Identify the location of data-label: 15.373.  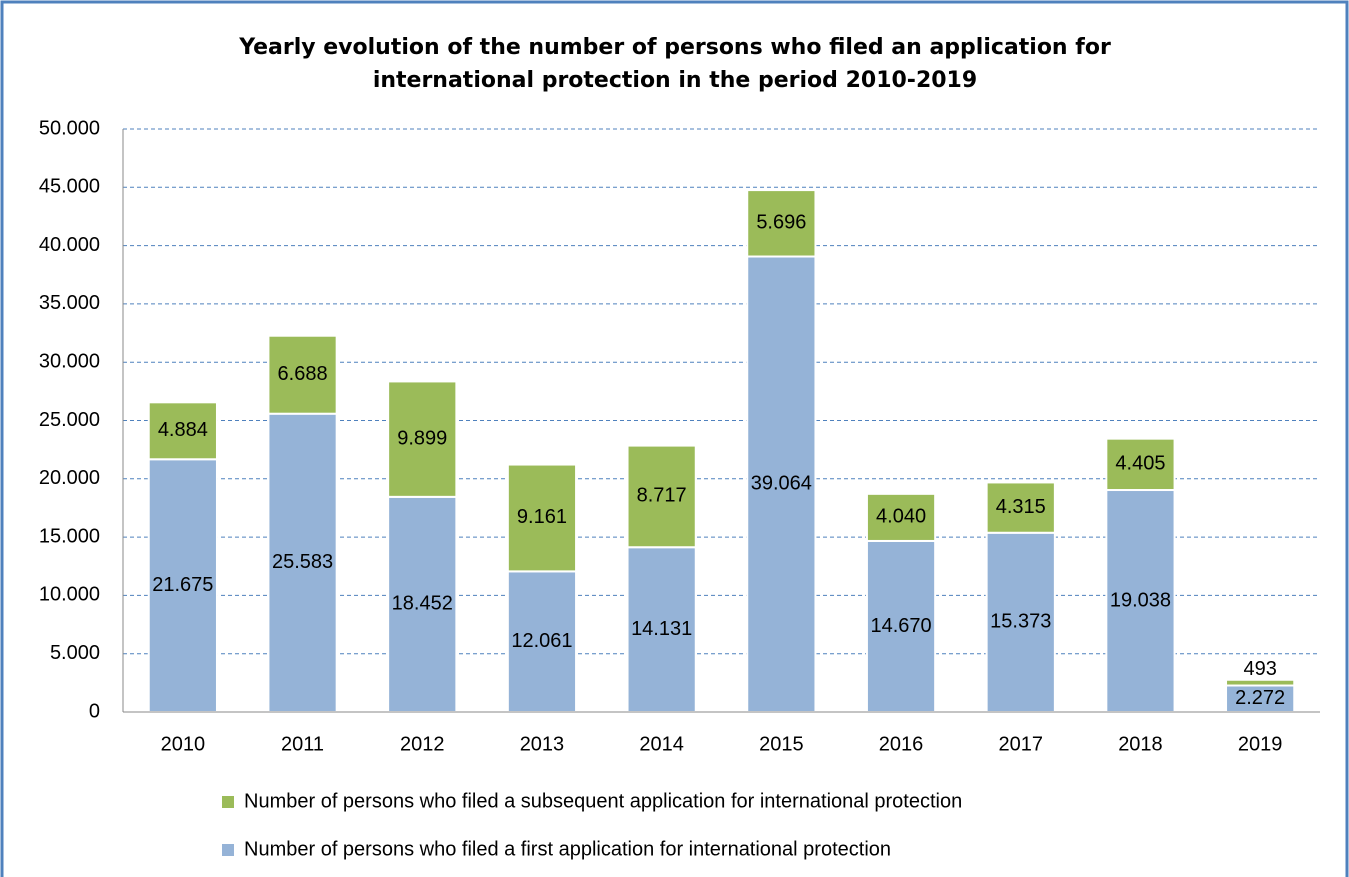
(1020, 622).